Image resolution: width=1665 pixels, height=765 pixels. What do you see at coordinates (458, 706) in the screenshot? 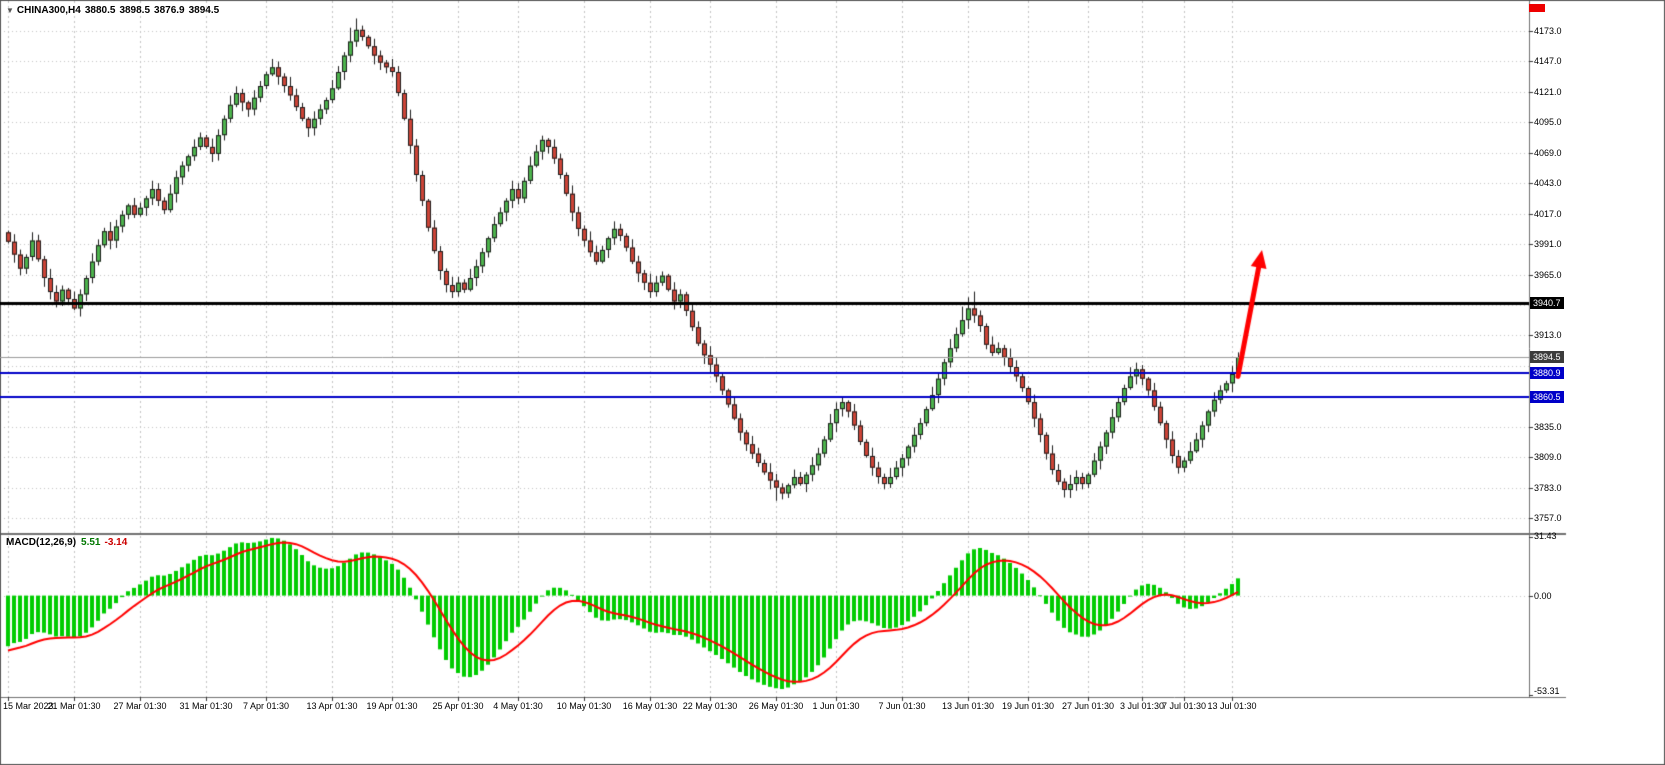
I see `time-tick-label: 25 Apr 01:30` at bounding box center [458, 706].